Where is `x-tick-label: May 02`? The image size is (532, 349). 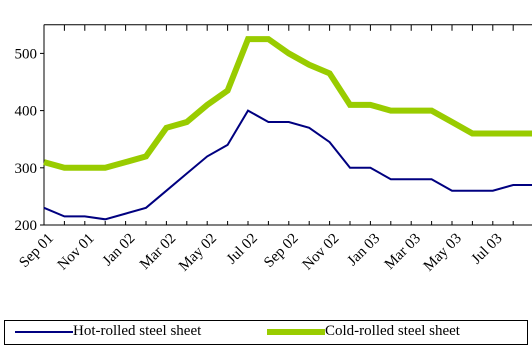
x-tick-label: May 02 is located at coordinates (198, 253).